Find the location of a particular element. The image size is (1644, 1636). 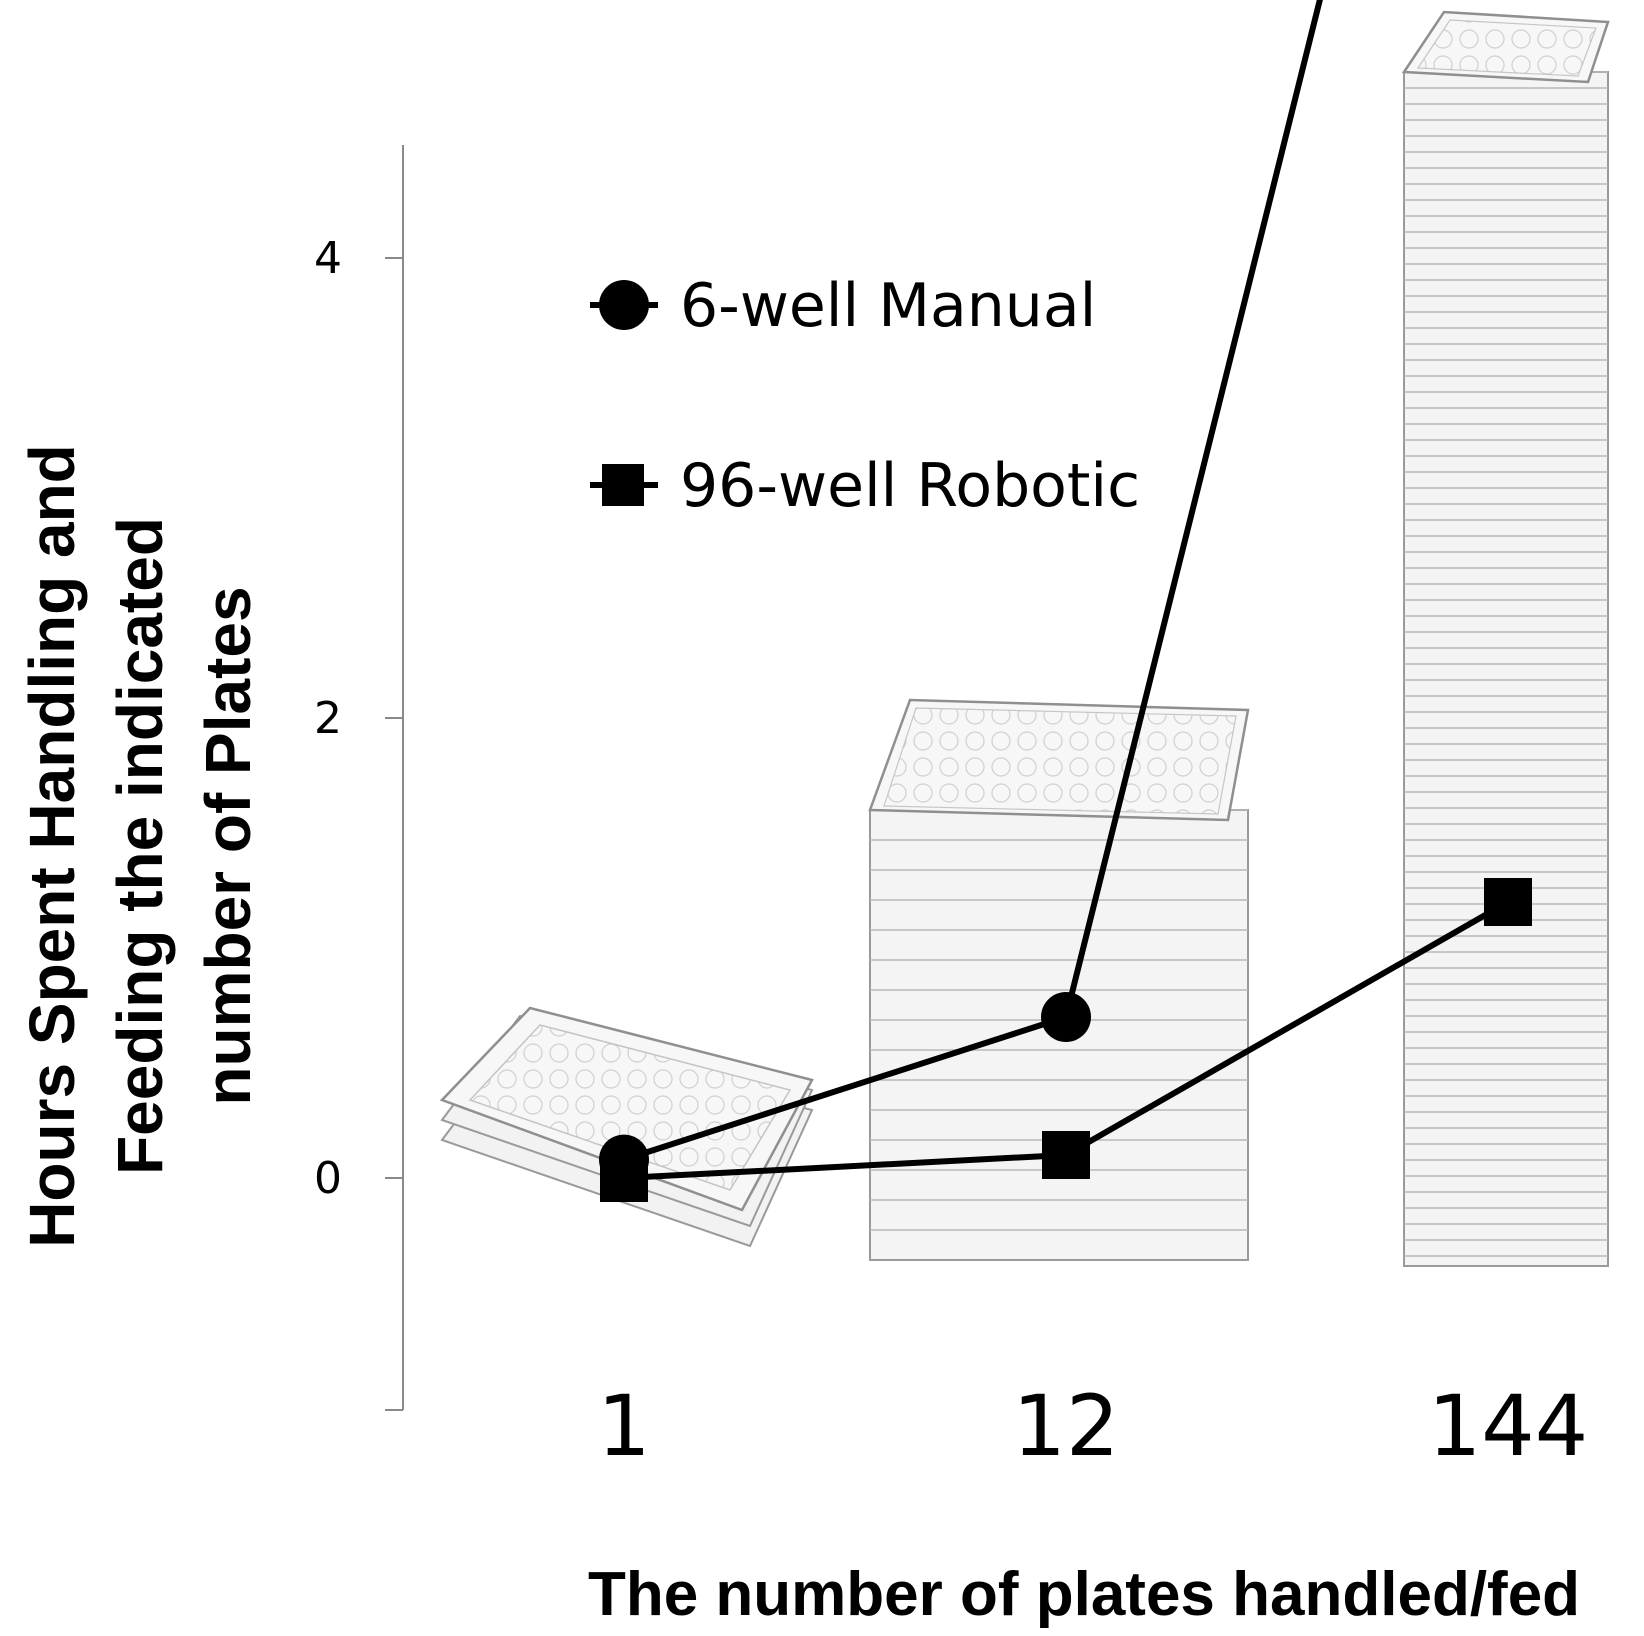

x-axis-categories: 1 12 144 is located at coordinates (1092, 1426).